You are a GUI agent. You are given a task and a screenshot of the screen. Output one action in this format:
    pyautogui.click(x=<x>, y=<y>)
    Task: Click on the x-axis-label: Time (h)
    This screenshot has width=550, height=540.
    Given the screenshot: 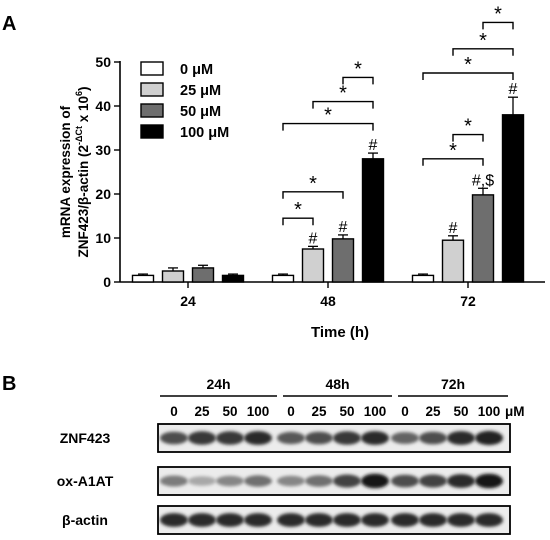 What is the action you would take?
    pyautogui.click(x=340, y=332)
    